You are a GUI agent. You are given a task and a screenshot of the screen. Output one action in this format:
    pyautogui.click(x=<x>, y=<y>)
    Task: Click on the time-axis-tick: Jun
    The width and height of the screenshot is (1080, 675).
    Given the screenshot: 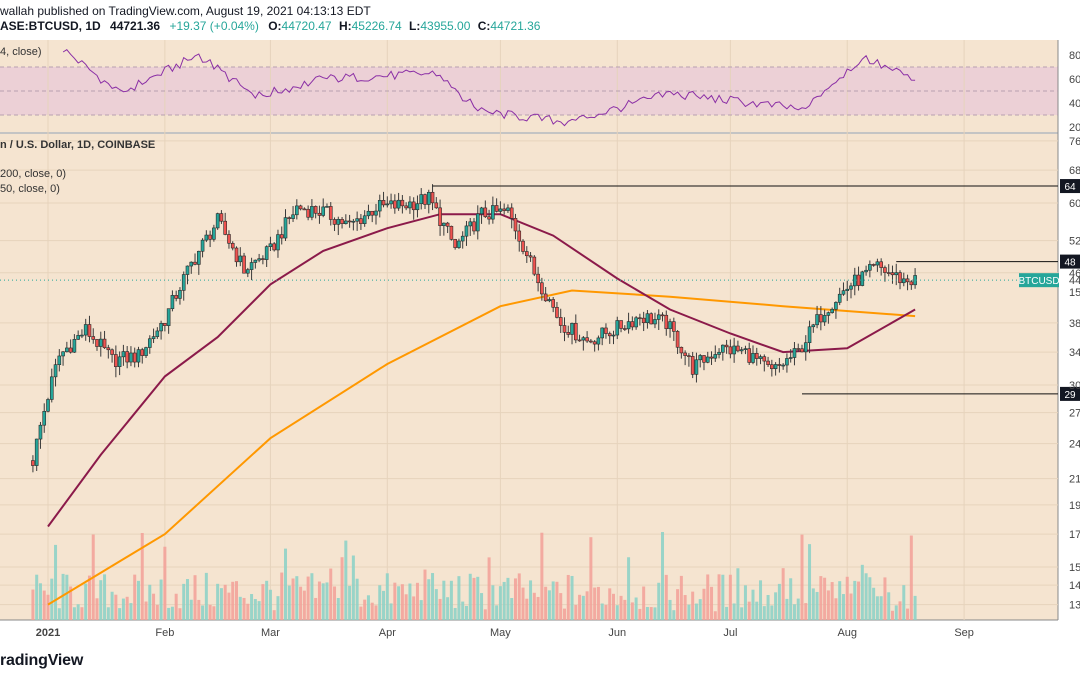 What is the action you would take?
    pyautogui.click(x=617, y=633)
    